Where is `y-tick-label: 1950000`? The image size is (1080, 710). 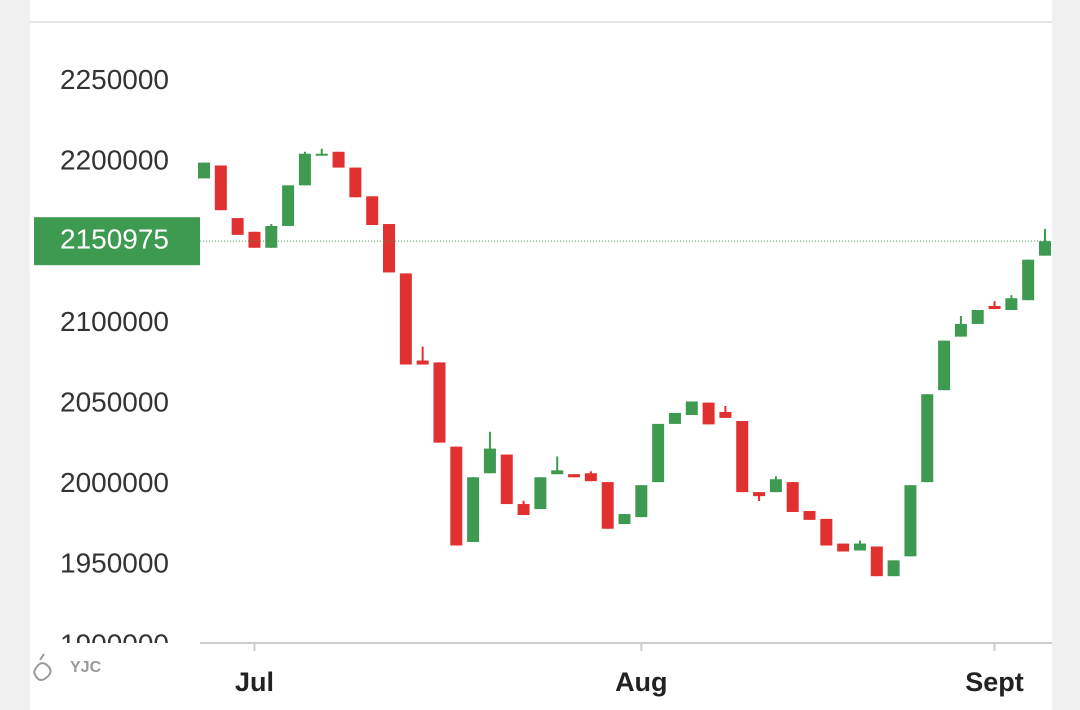
y-tick-label: 1950000 is located at coordinates (114, 563).